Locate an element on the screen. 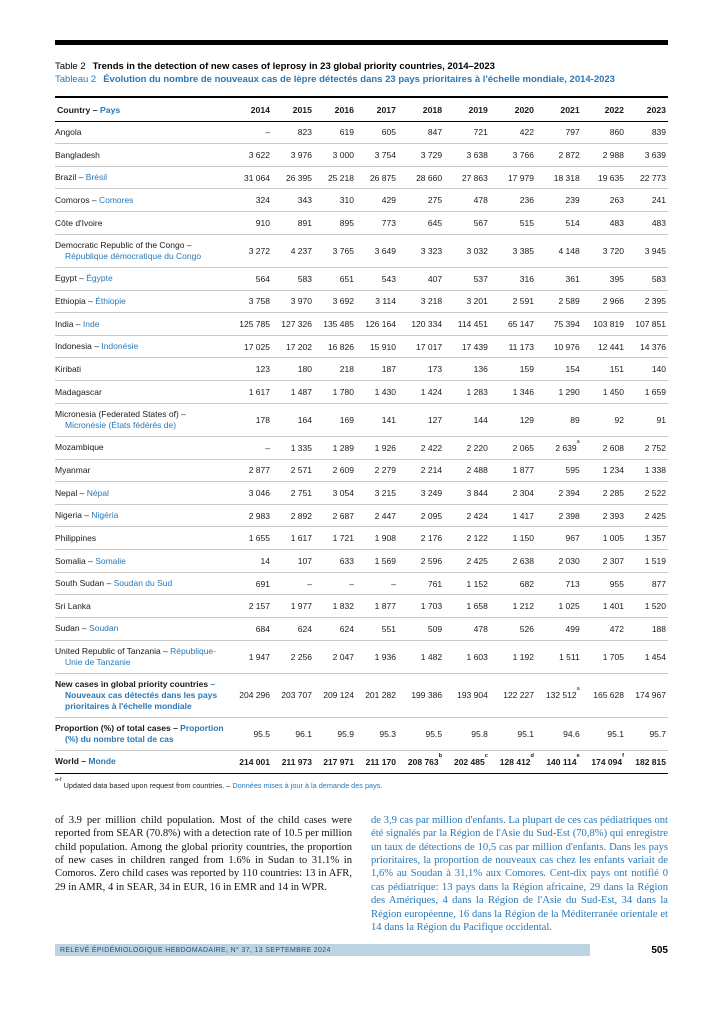  value-cell: 135 485 is located at coordinates (338, 324).